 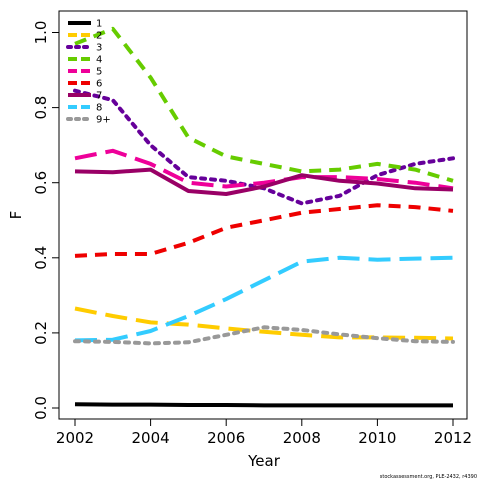 What do you see at coordinates (264, 433) in the screenshot?
I see `x-axis: 2002 2004 2006 2008 2010 2012` at bounding box center [264, 433].